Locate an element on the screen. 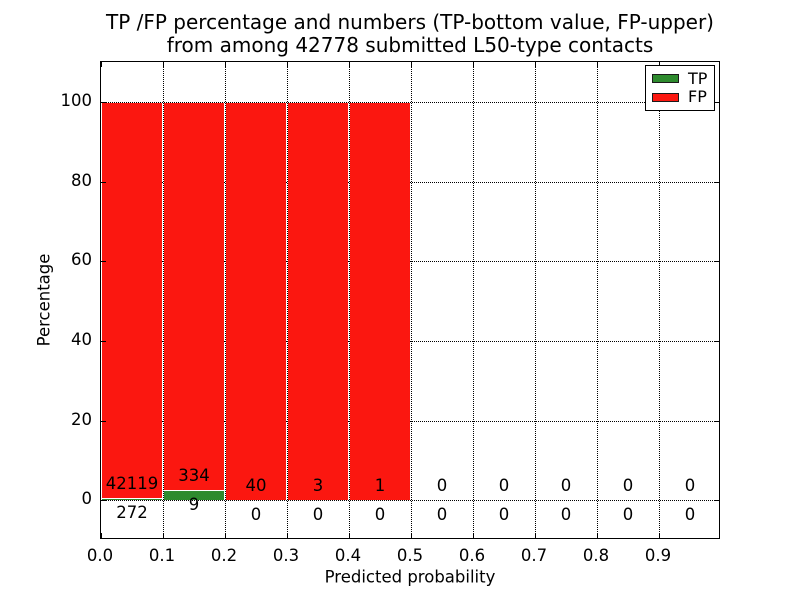  y-tick-label: 40 is located at coordinates (81, 339).